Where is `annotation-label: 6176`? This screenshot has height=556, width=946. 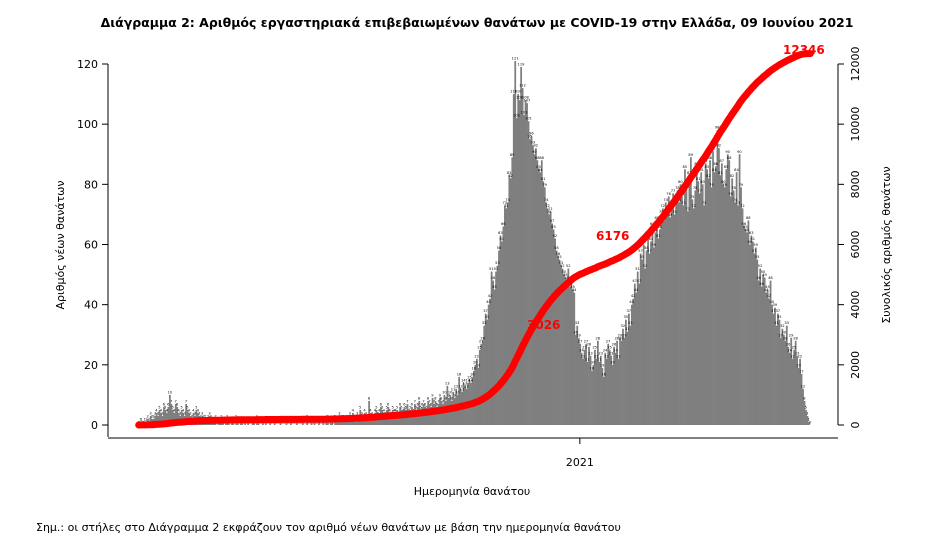
annotation-label: 6176 is located at coordinates (612, 236).